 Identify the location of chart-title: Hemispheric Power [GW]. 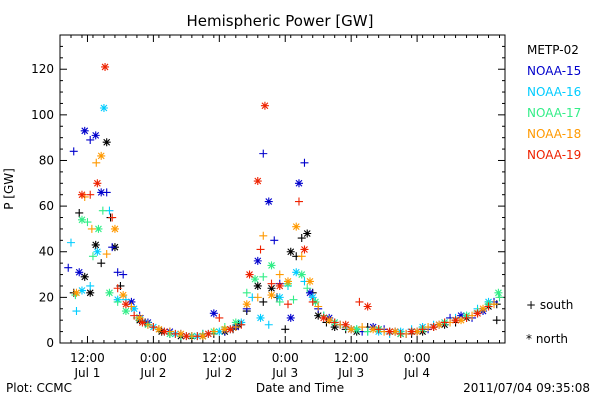
(280, 21).